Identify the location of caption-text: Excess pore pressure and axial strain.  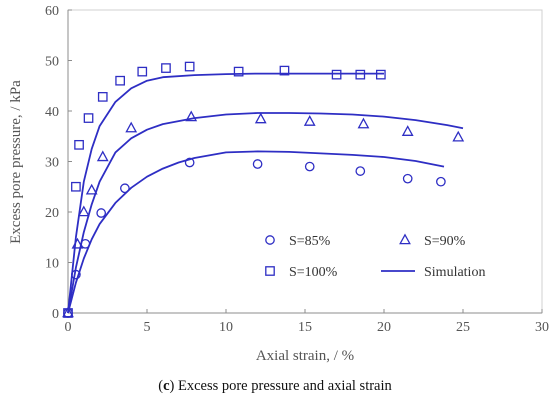
(283, 386).